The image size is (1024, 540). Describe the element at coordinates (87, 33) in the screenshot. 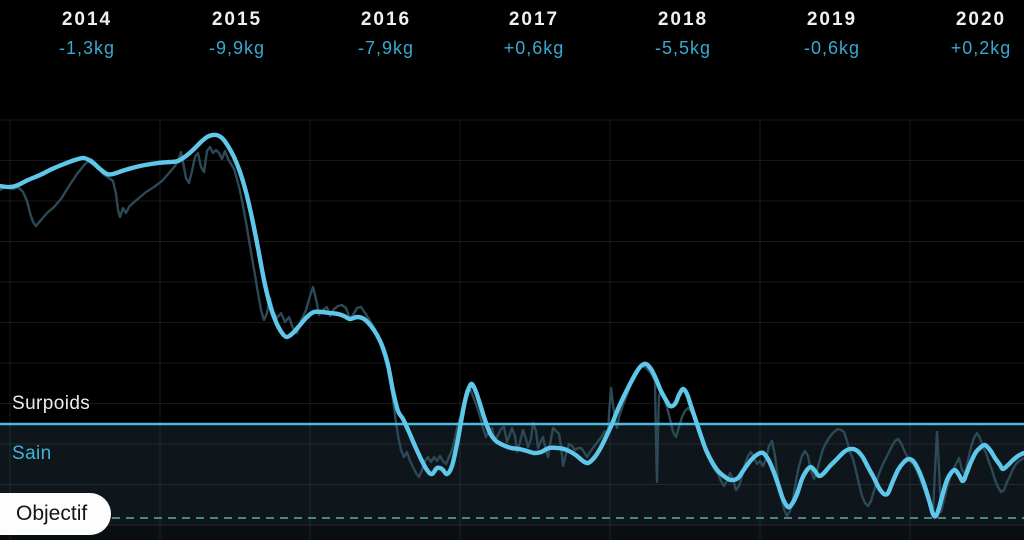

I see `year-column-2014: 2014 -1,3kg` at that location.